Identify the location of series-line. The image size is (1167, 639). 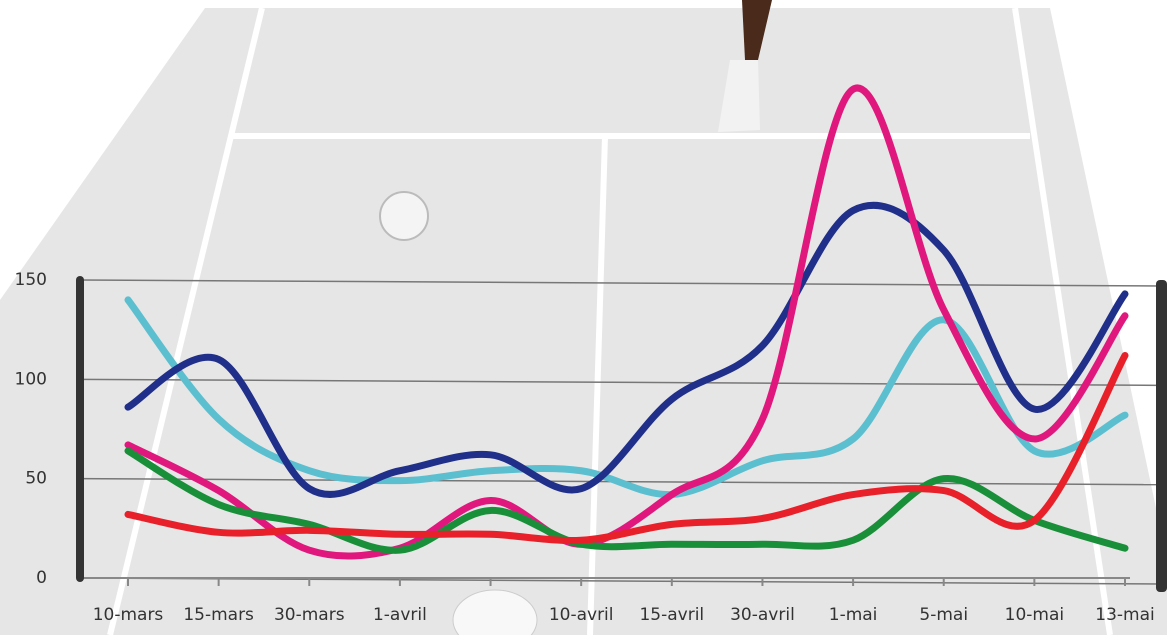
(626, 500).